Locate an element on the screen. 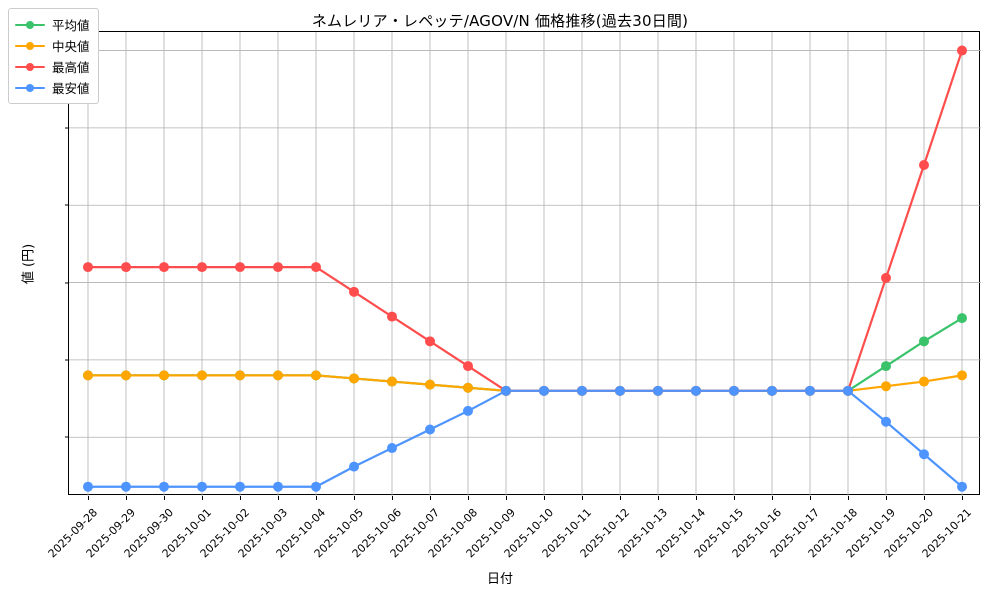 The height and width of the screenshot is (600, 1000). legend-item-1: 中央値 is located at coordinates (52, 45).